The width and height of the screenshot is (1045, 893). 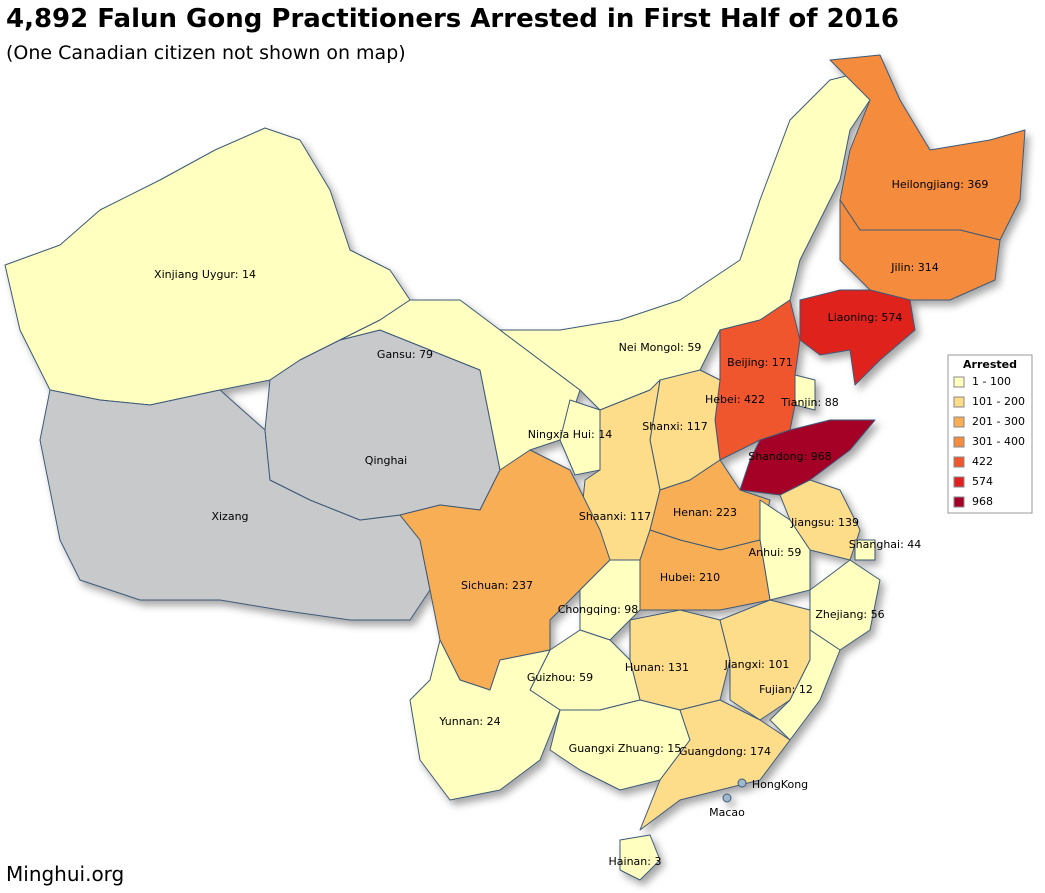 I want to click on province-label: Hubei: 210, so click(x=690, y=577).